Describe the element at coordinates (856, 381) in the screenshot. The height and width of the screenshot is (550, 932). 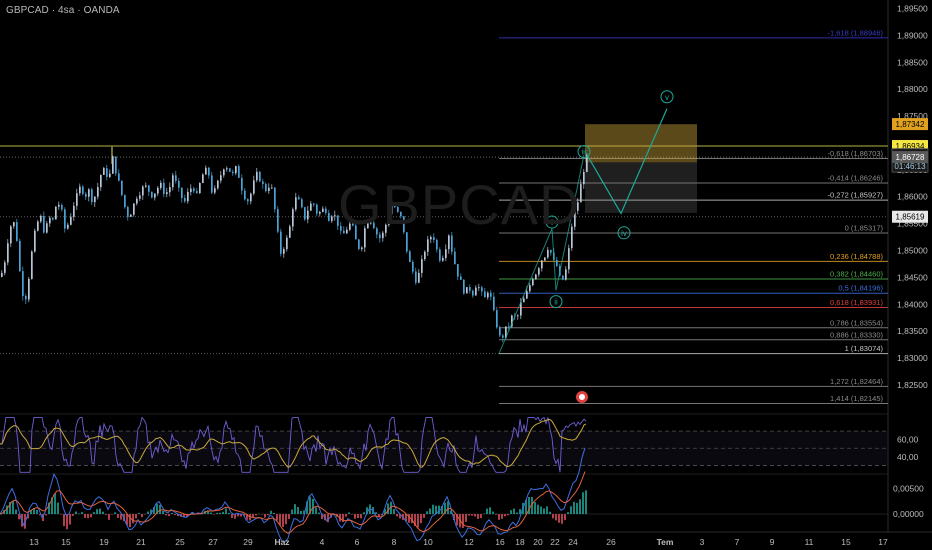
I see `fib-level-label: 1,272 (1,82464)` at that location.